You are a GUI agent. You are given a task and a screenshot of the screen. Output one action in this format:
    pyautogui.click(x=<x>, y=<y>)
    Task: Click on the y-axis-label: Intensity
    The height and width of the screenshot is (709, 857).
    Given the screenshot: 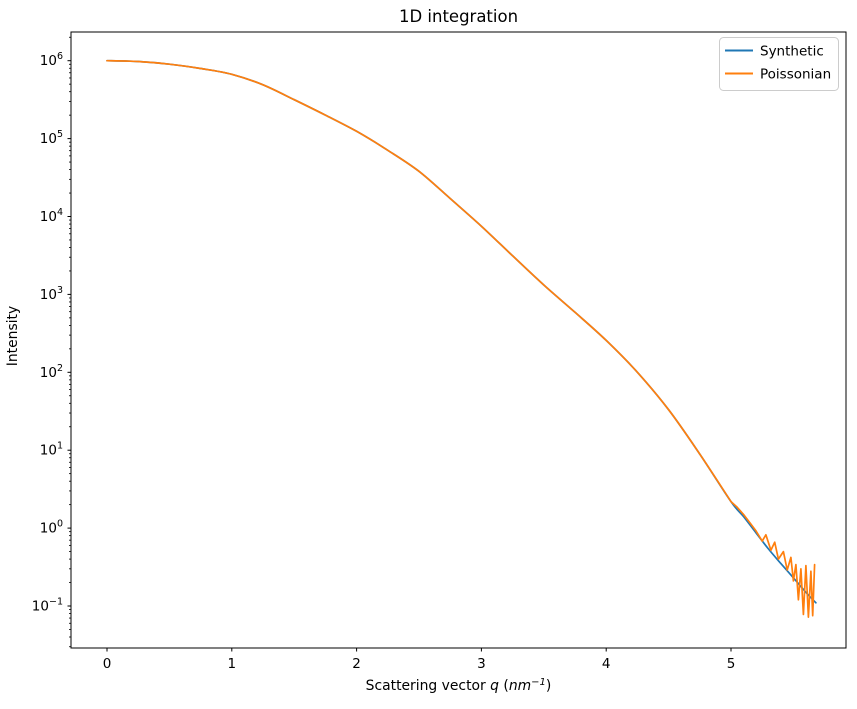 What is the action you would take?
    pyautogui.click(x=13, y=336)
    